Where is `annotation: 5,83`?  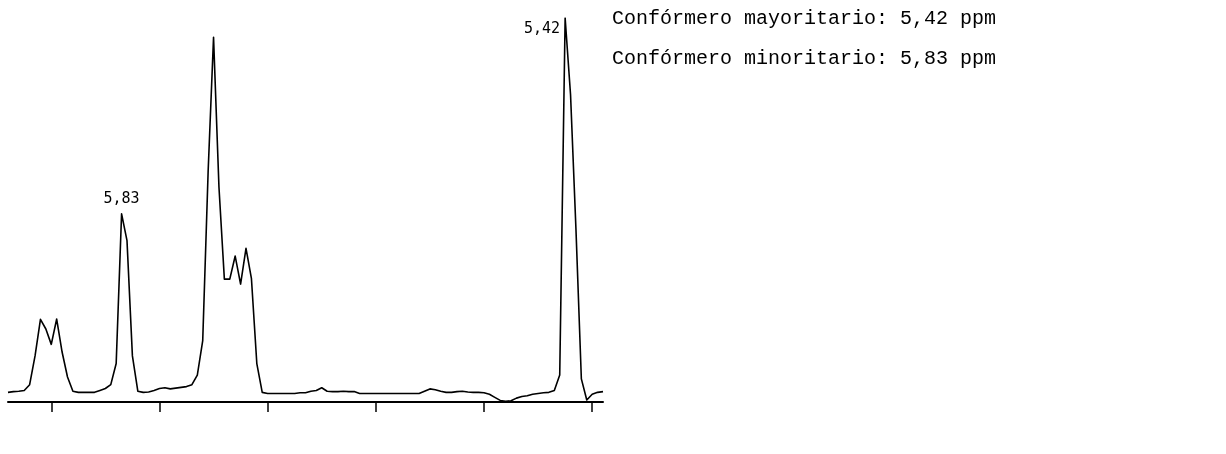 annotation: 5,83 is located at coordinates (121, 198).